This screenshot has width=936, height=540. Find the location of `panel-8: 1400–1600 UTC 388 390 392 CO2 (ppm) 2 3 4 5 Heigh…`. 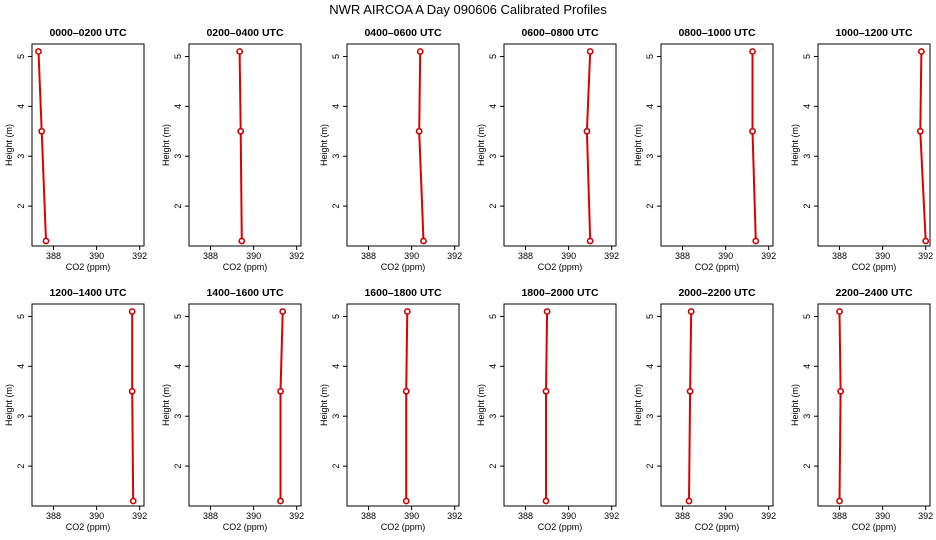

panel-8: 1400–1600 UTC 388 390 392 CO2 (ppm) 2 3 4 5 Heigh… is located at coordinates (232, 409).